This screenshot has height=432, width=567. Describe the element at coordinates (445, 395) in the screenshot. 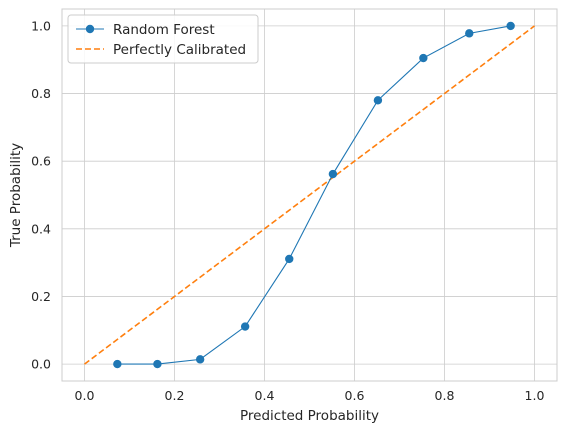

I see `x-tick-label: 0.8` at that location.